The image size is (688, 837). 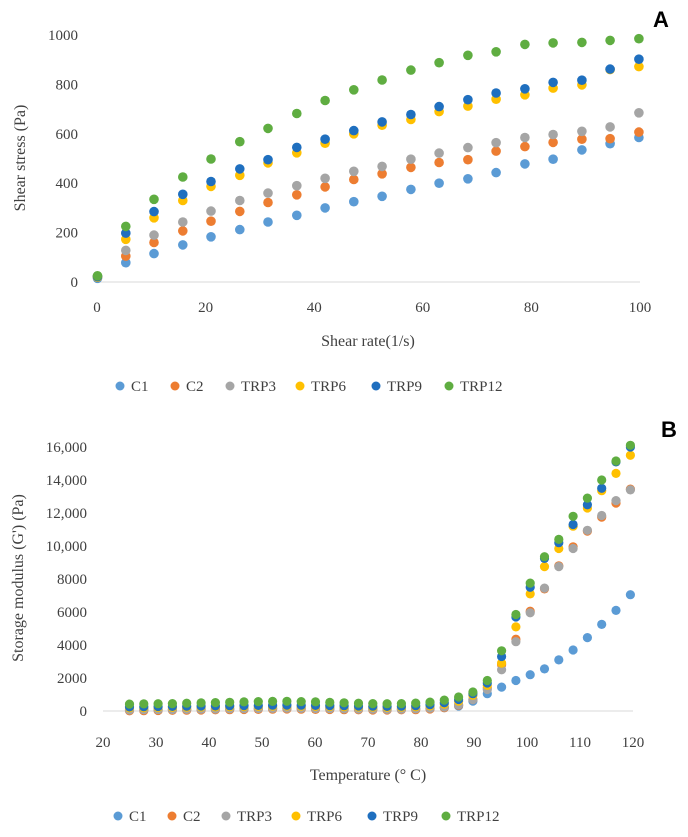 What do you see at coordinates (72, 646) in the screenshot?
I see `panel-b-y-tick-4000: 4000` at bounding box center [72, 646].